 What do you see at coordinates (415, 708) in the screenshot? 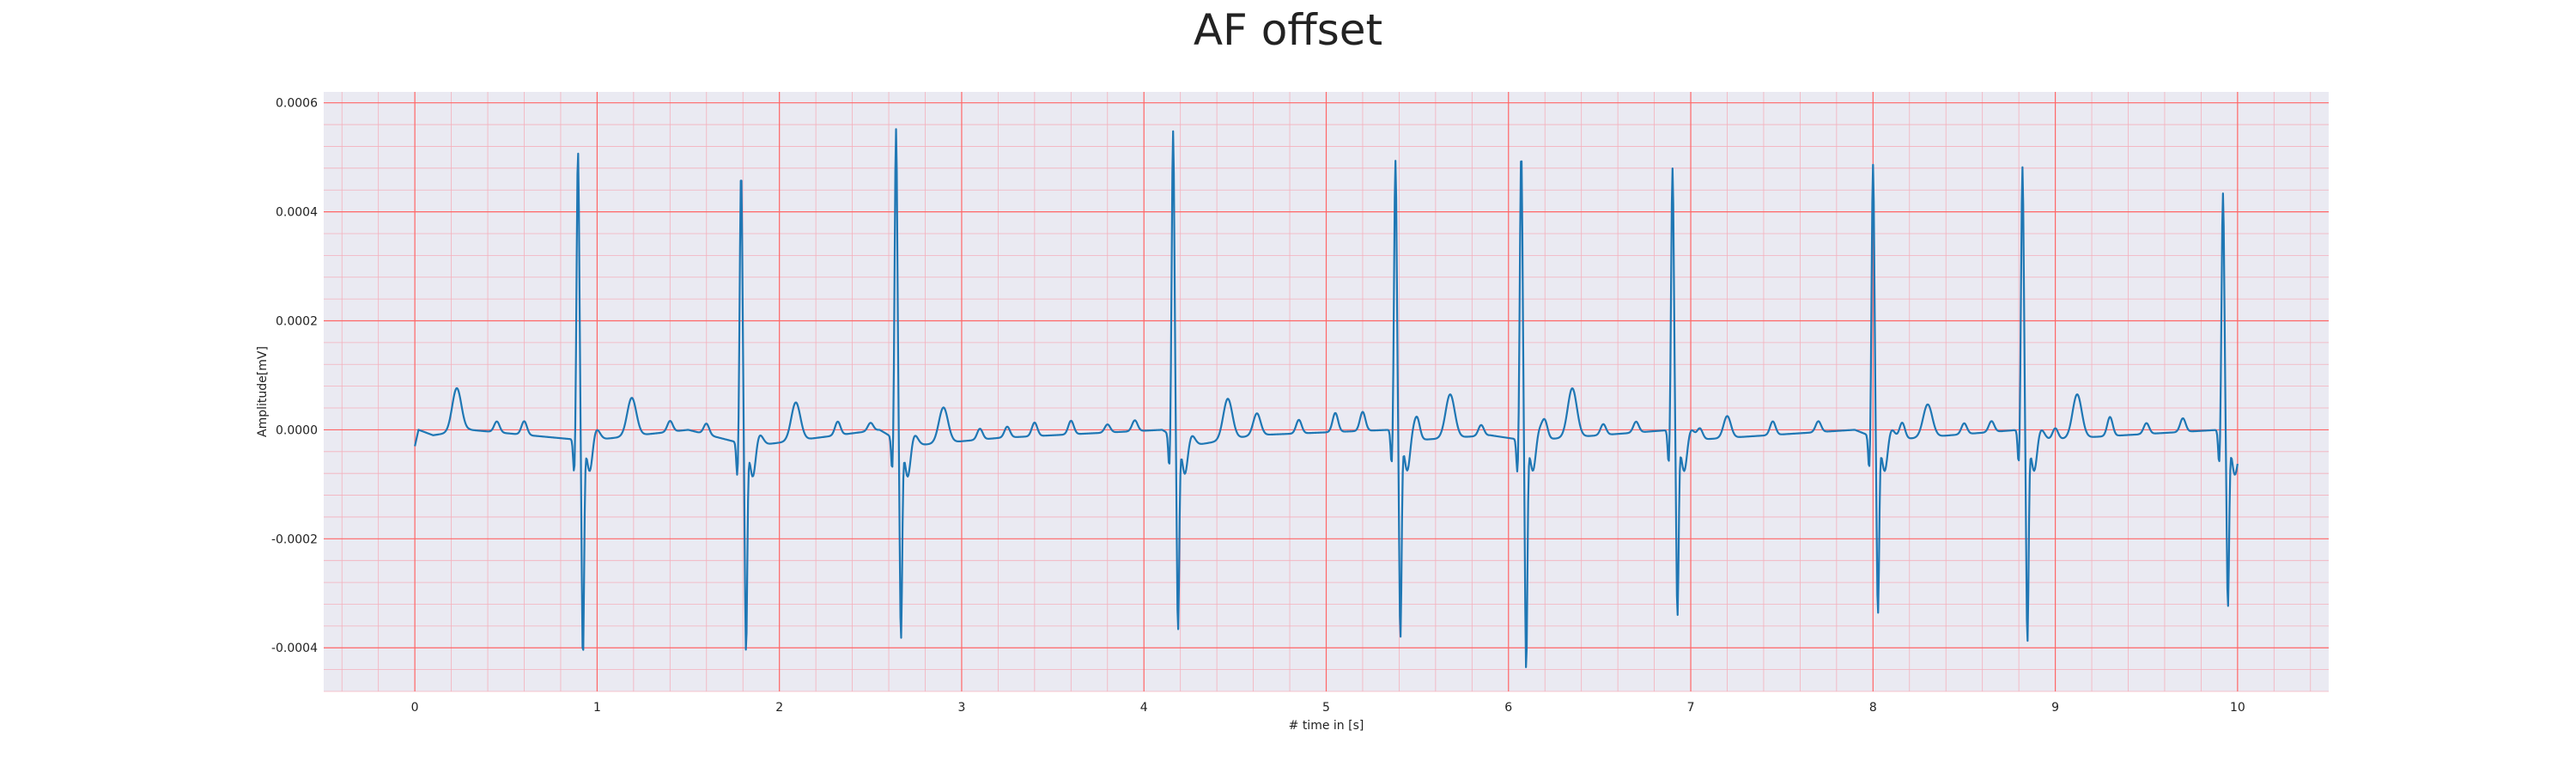
I see `x-tick-label: 0` at bounding box center [415, 708].